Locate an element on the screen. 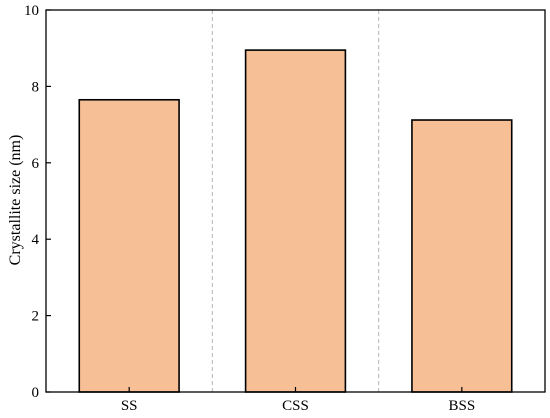  y-tick-label-10: 10 is located at coordinates (31, 11).